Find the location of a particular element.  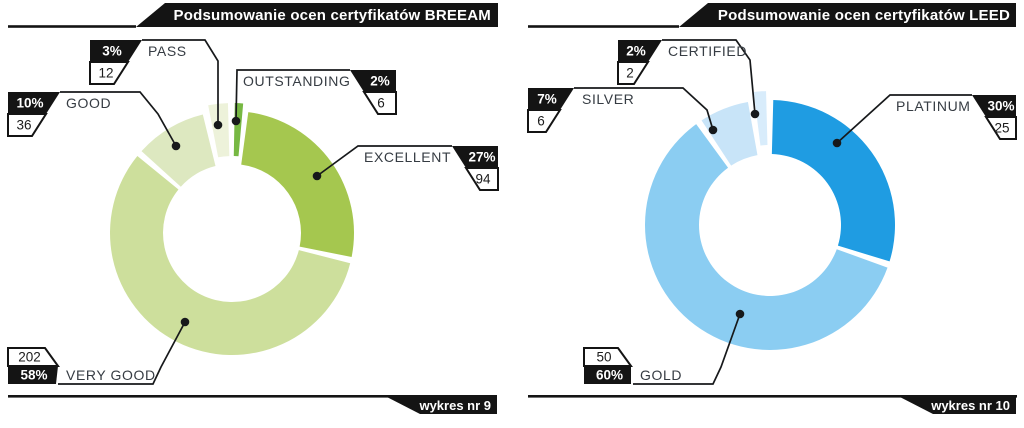

chart-title: Podsumowanie ocen certyfikatów LEED is located at coordinates (864, 15).